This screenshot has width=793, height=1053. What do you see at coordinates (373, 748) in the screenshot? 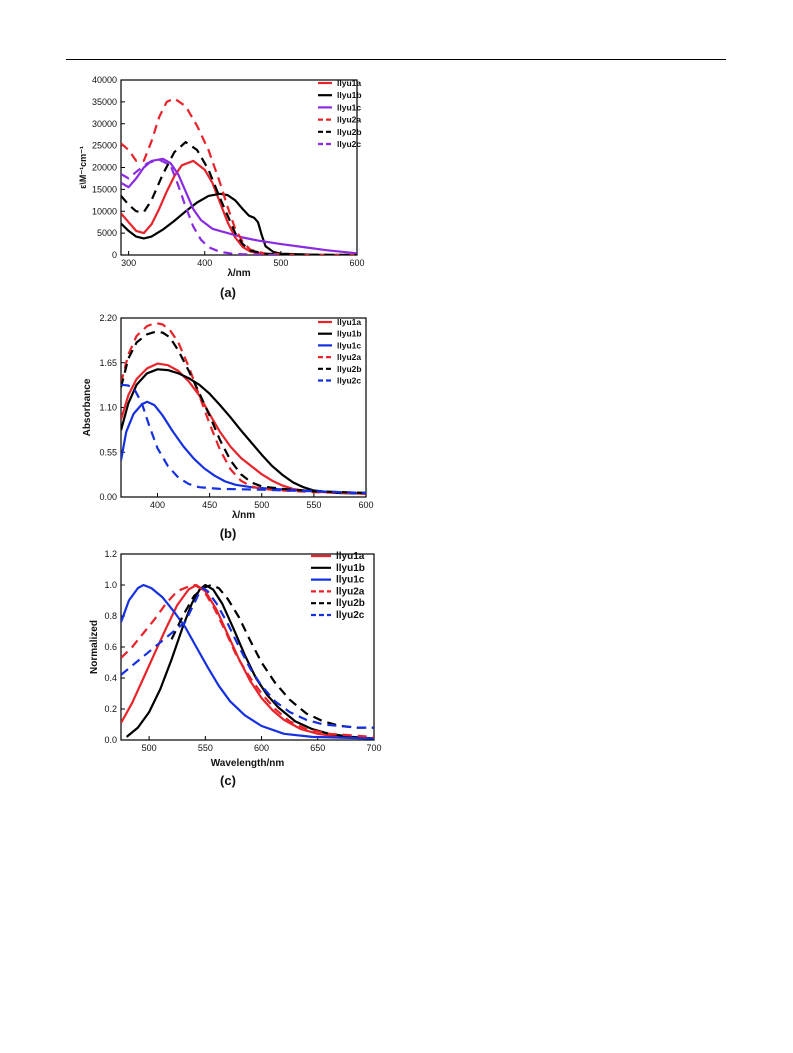
I see `x-tick-label: 700` at bounding box center [373, 748].